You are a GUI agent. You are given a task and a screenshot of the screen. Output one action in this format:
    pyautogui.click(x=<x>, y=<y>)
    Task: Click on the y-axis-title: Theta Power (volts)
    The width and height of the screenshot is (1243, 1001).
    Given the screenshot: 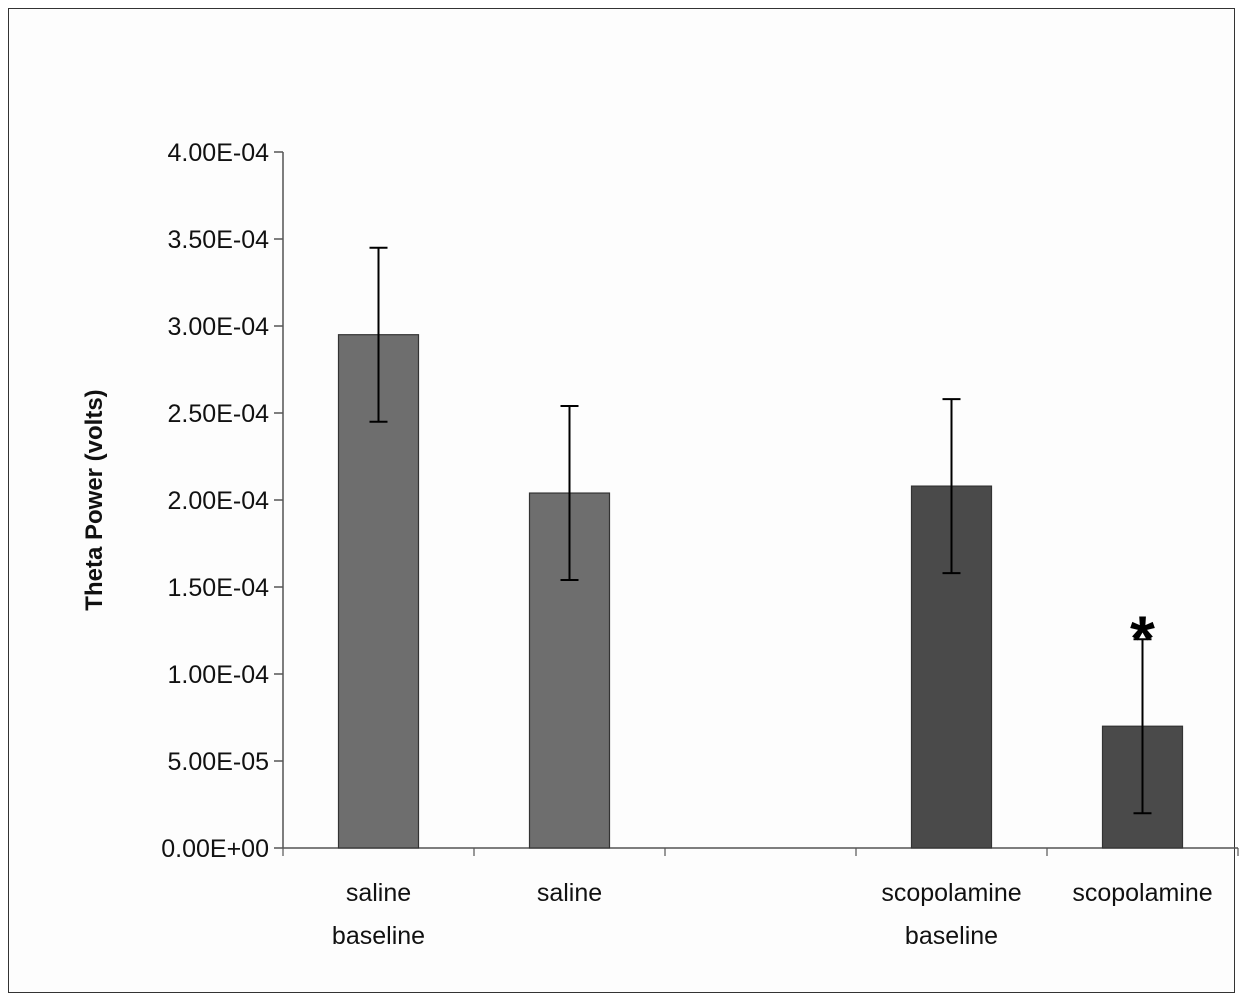 What is the action you would take?
    pyautogui.click(x=94, y=499)
    